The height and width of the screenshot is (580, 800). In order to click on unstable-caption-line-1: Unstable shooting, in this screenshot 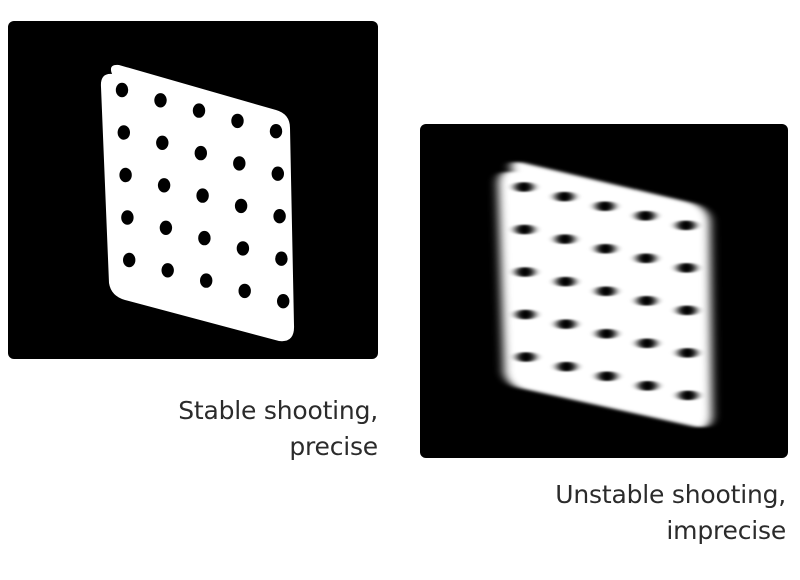, I will do `click(670, 494)`.